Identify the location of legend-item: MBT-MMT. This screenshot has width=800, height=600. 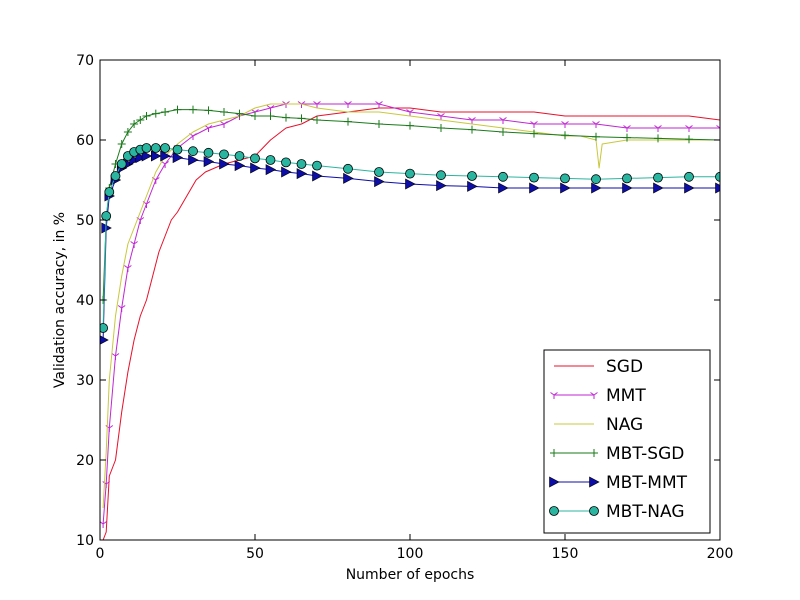
(618, 483).